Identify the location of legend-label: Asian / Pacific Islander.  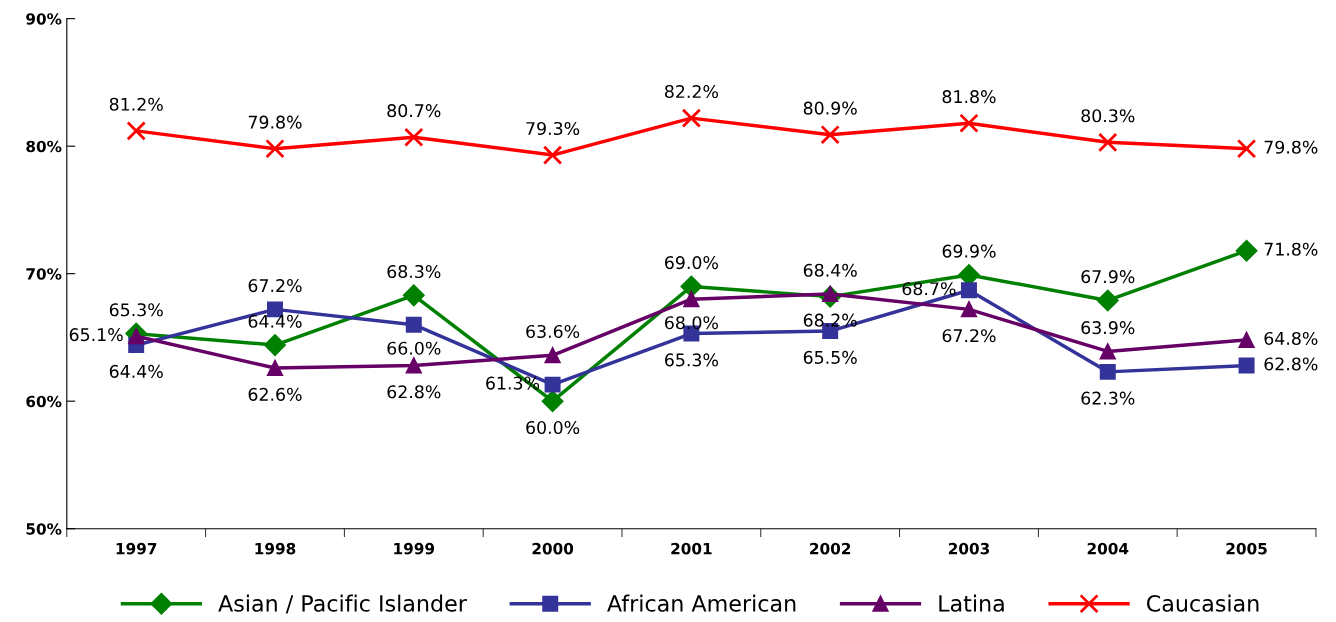
(342, 604).